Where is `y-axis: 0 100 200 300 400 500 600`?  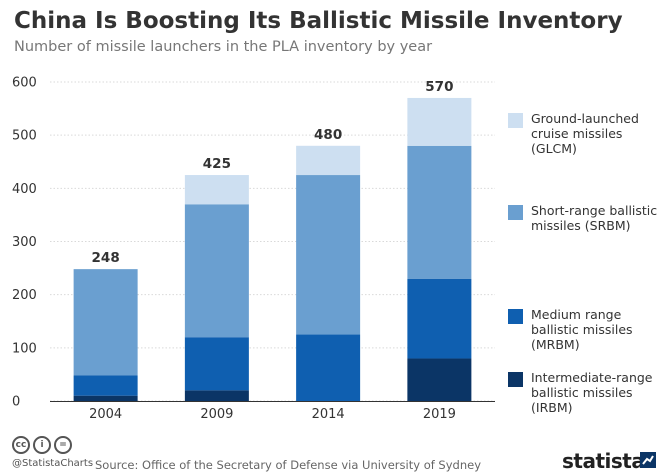
y-axis: 0 100 200 300 400 500 600 is located at coordinates (24, 243).